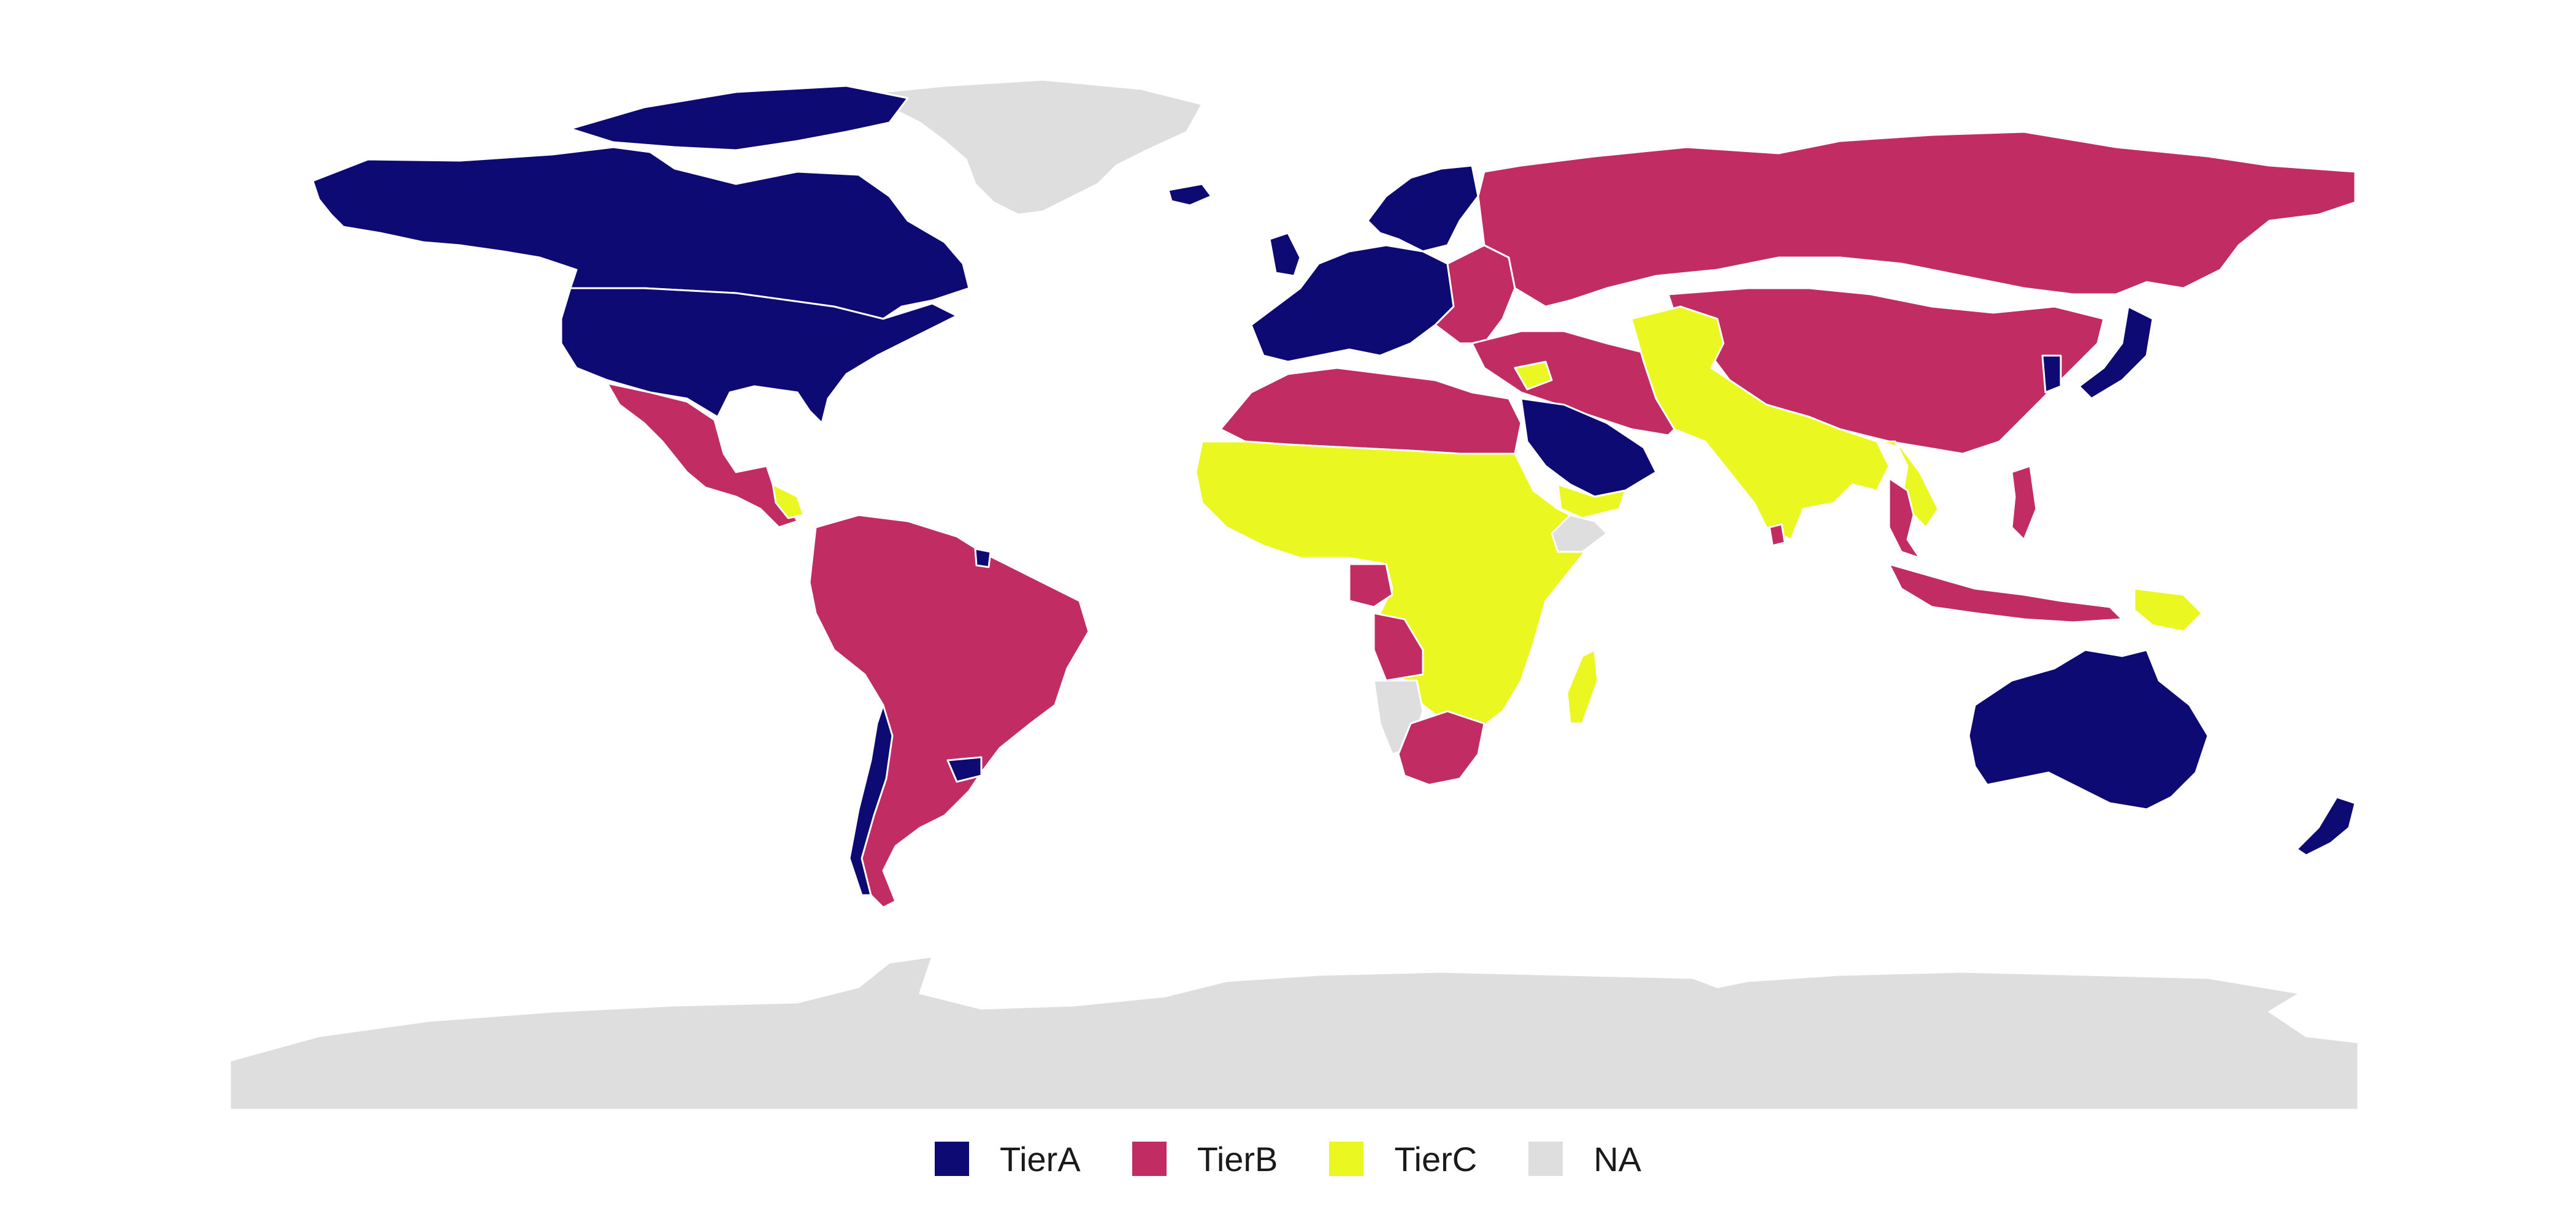 The height and width of the screenshot is (1214, 2576). I want to click on country-south-korea, so click(2051, 374).